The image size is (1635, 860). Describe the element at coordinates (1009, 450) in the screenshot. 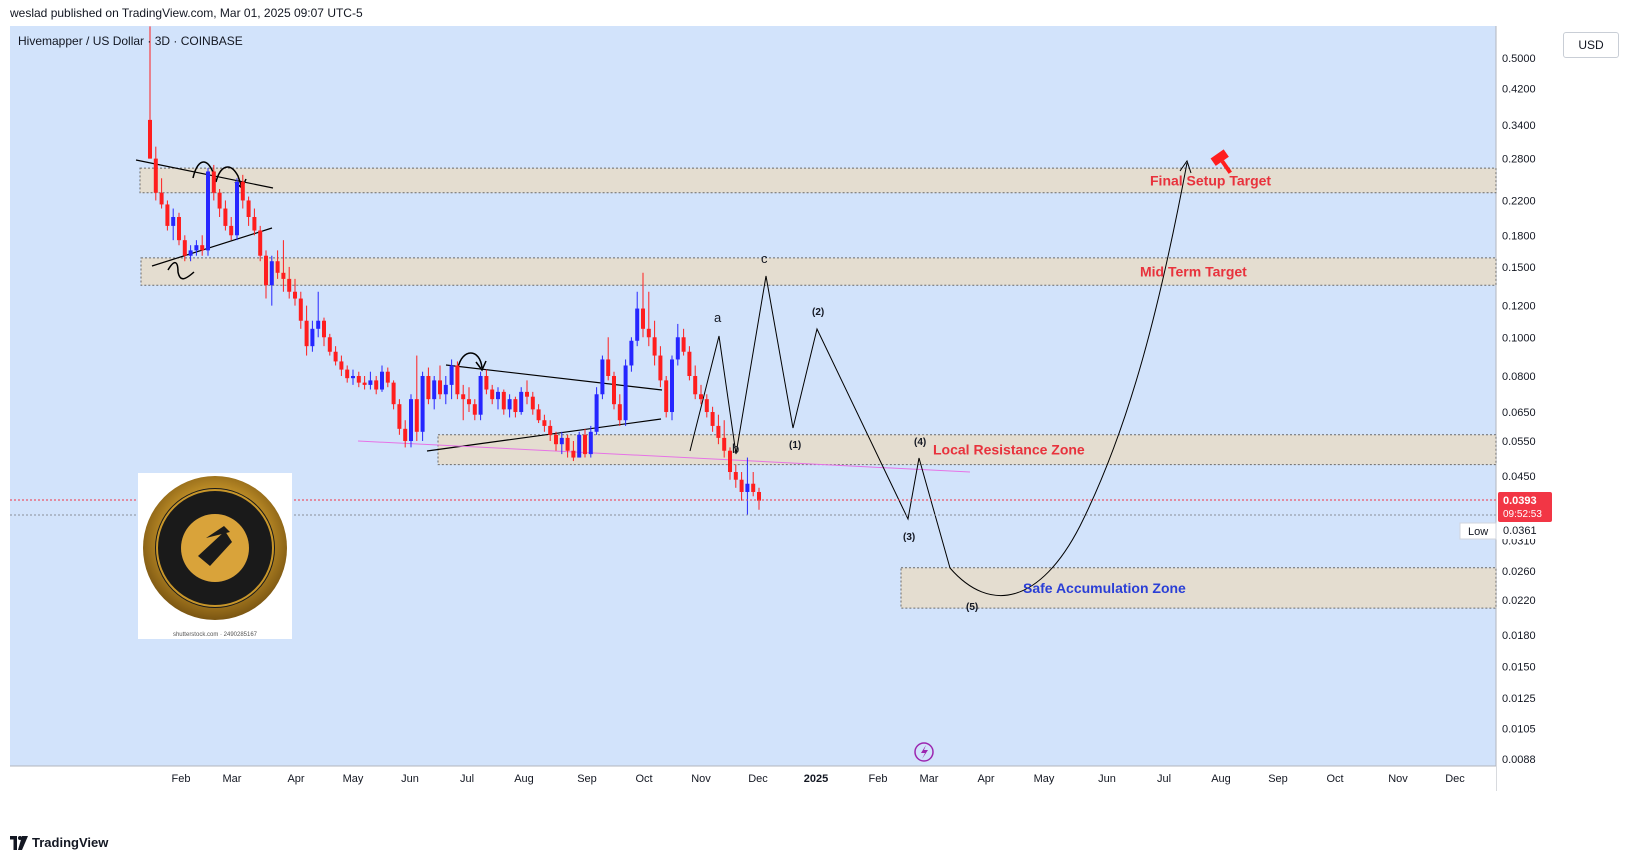

I see `zone-label: Local Resistance Zone` at that location.